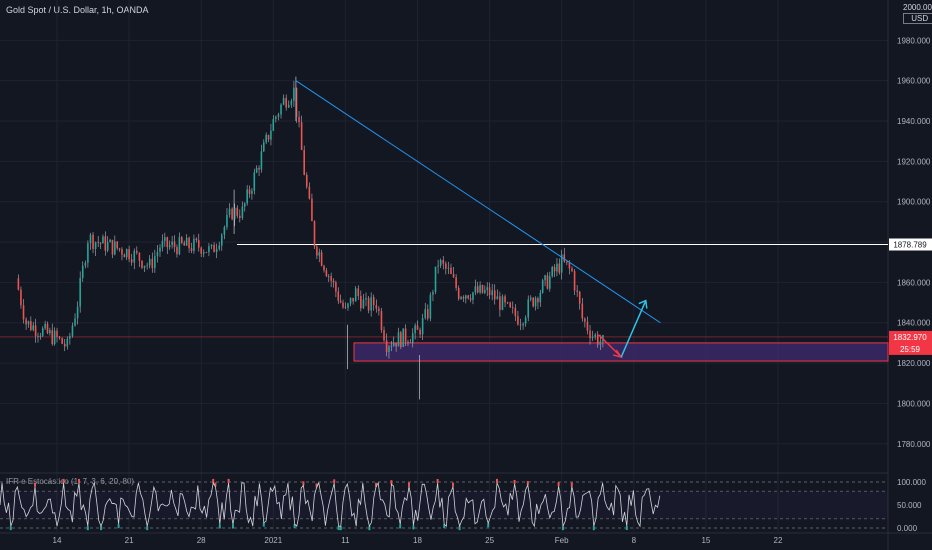  I want to click on projection-arrow-up, so click(633, 329).